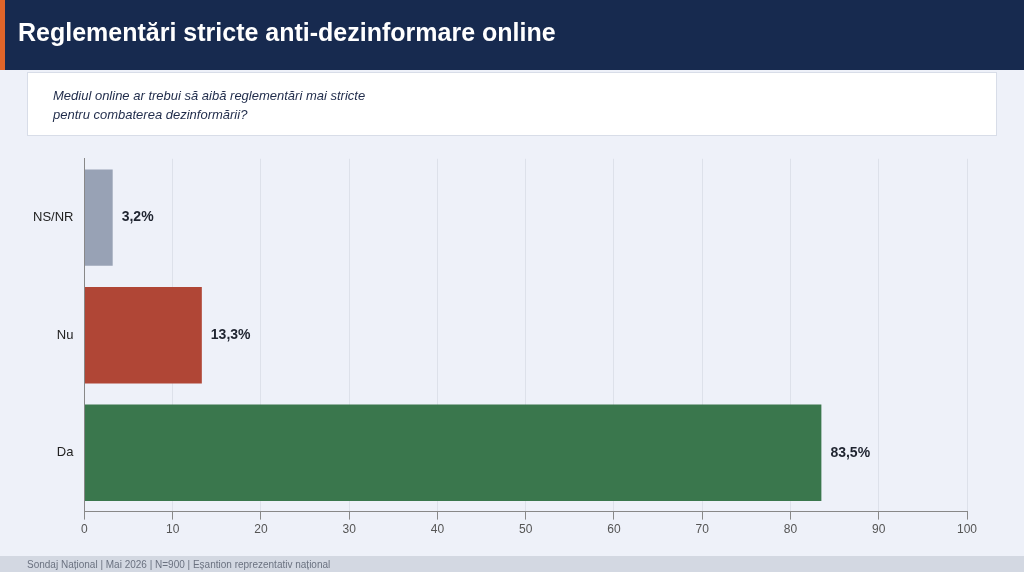 This screenshot has width=1024, height=572. Describe the element at coordinates (967, 529) in the screenshot. I see `x-tick-label: 100` at that location.